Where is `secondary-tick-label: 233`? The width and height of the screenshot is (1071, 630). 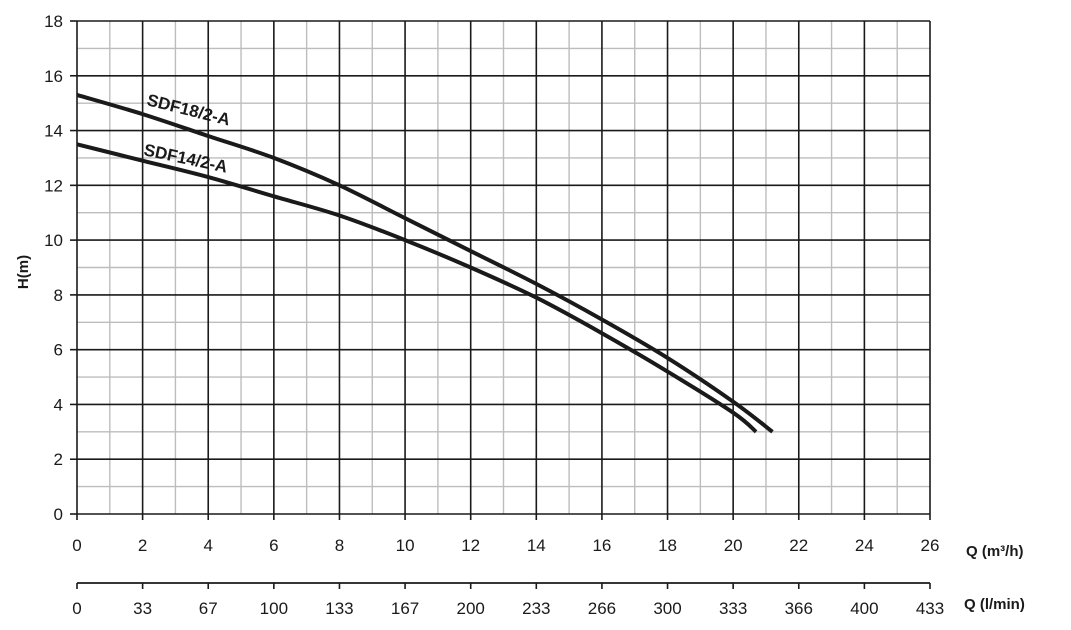 secondary-tick-label: 233 is located at coordinates (536, 608).